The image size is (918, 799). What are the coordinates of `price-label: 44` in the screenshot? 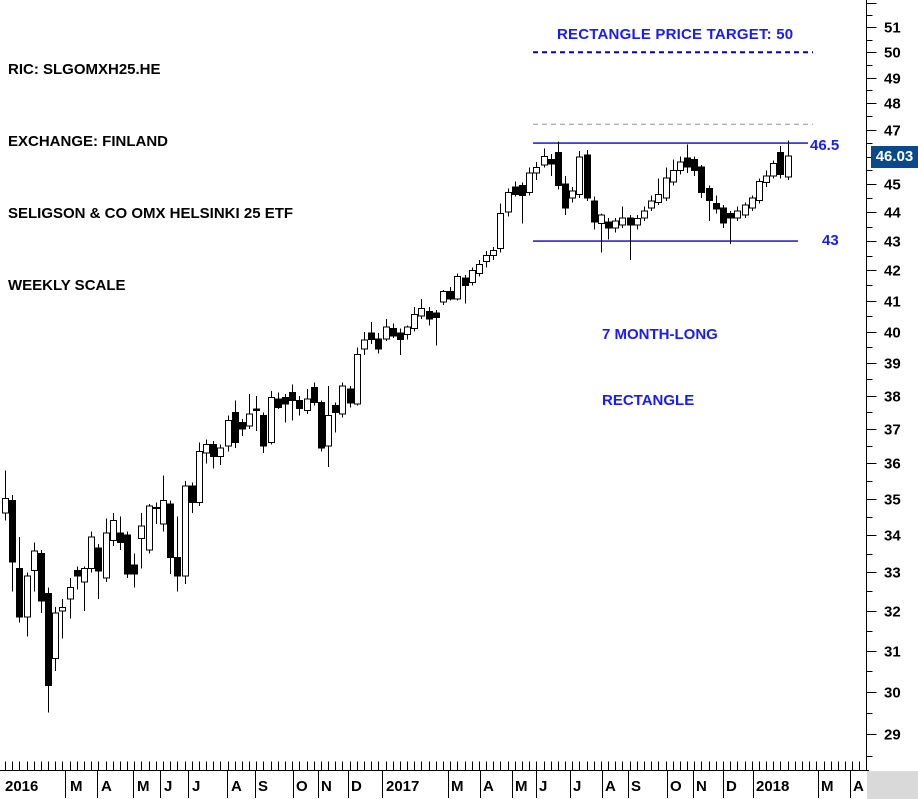 It's located at (892, 213).